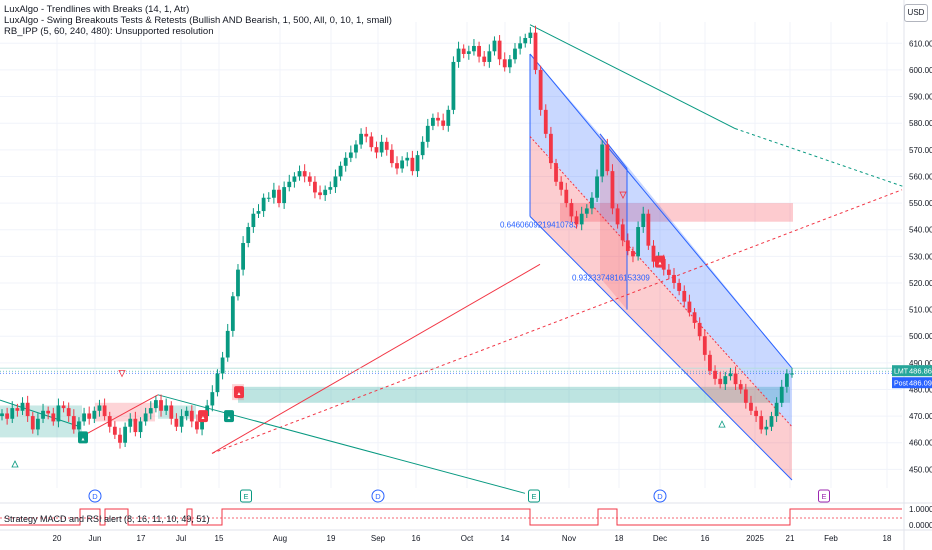 This screenshot has width=932, height=550. What do you see at coordinates (467, 538) in the screenshot?
I see `time-axis-tick: Oct` at bounding box center [467, 538].